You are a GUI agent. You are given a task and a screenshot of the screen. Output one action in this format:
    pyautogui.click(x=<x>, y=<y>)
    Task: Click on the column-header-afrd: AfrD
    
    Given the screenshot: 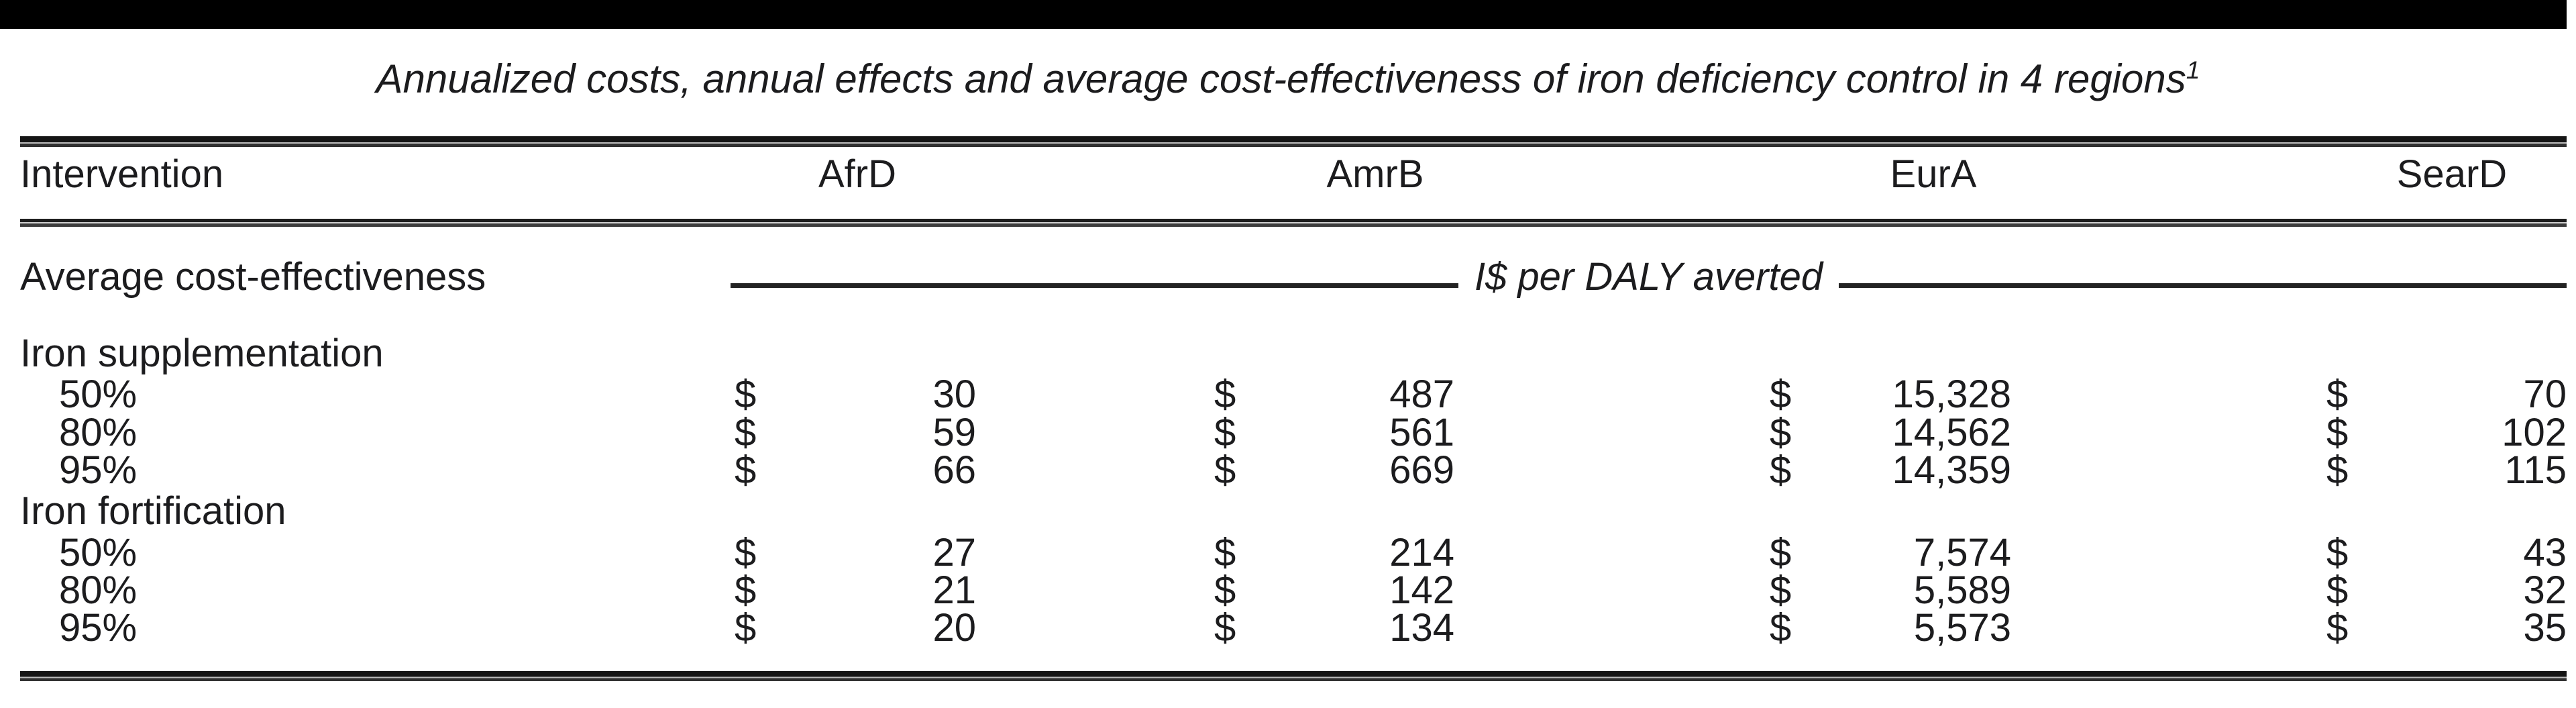 What is the action you would take?
    pyautogui.click(x=857, y=174)
    